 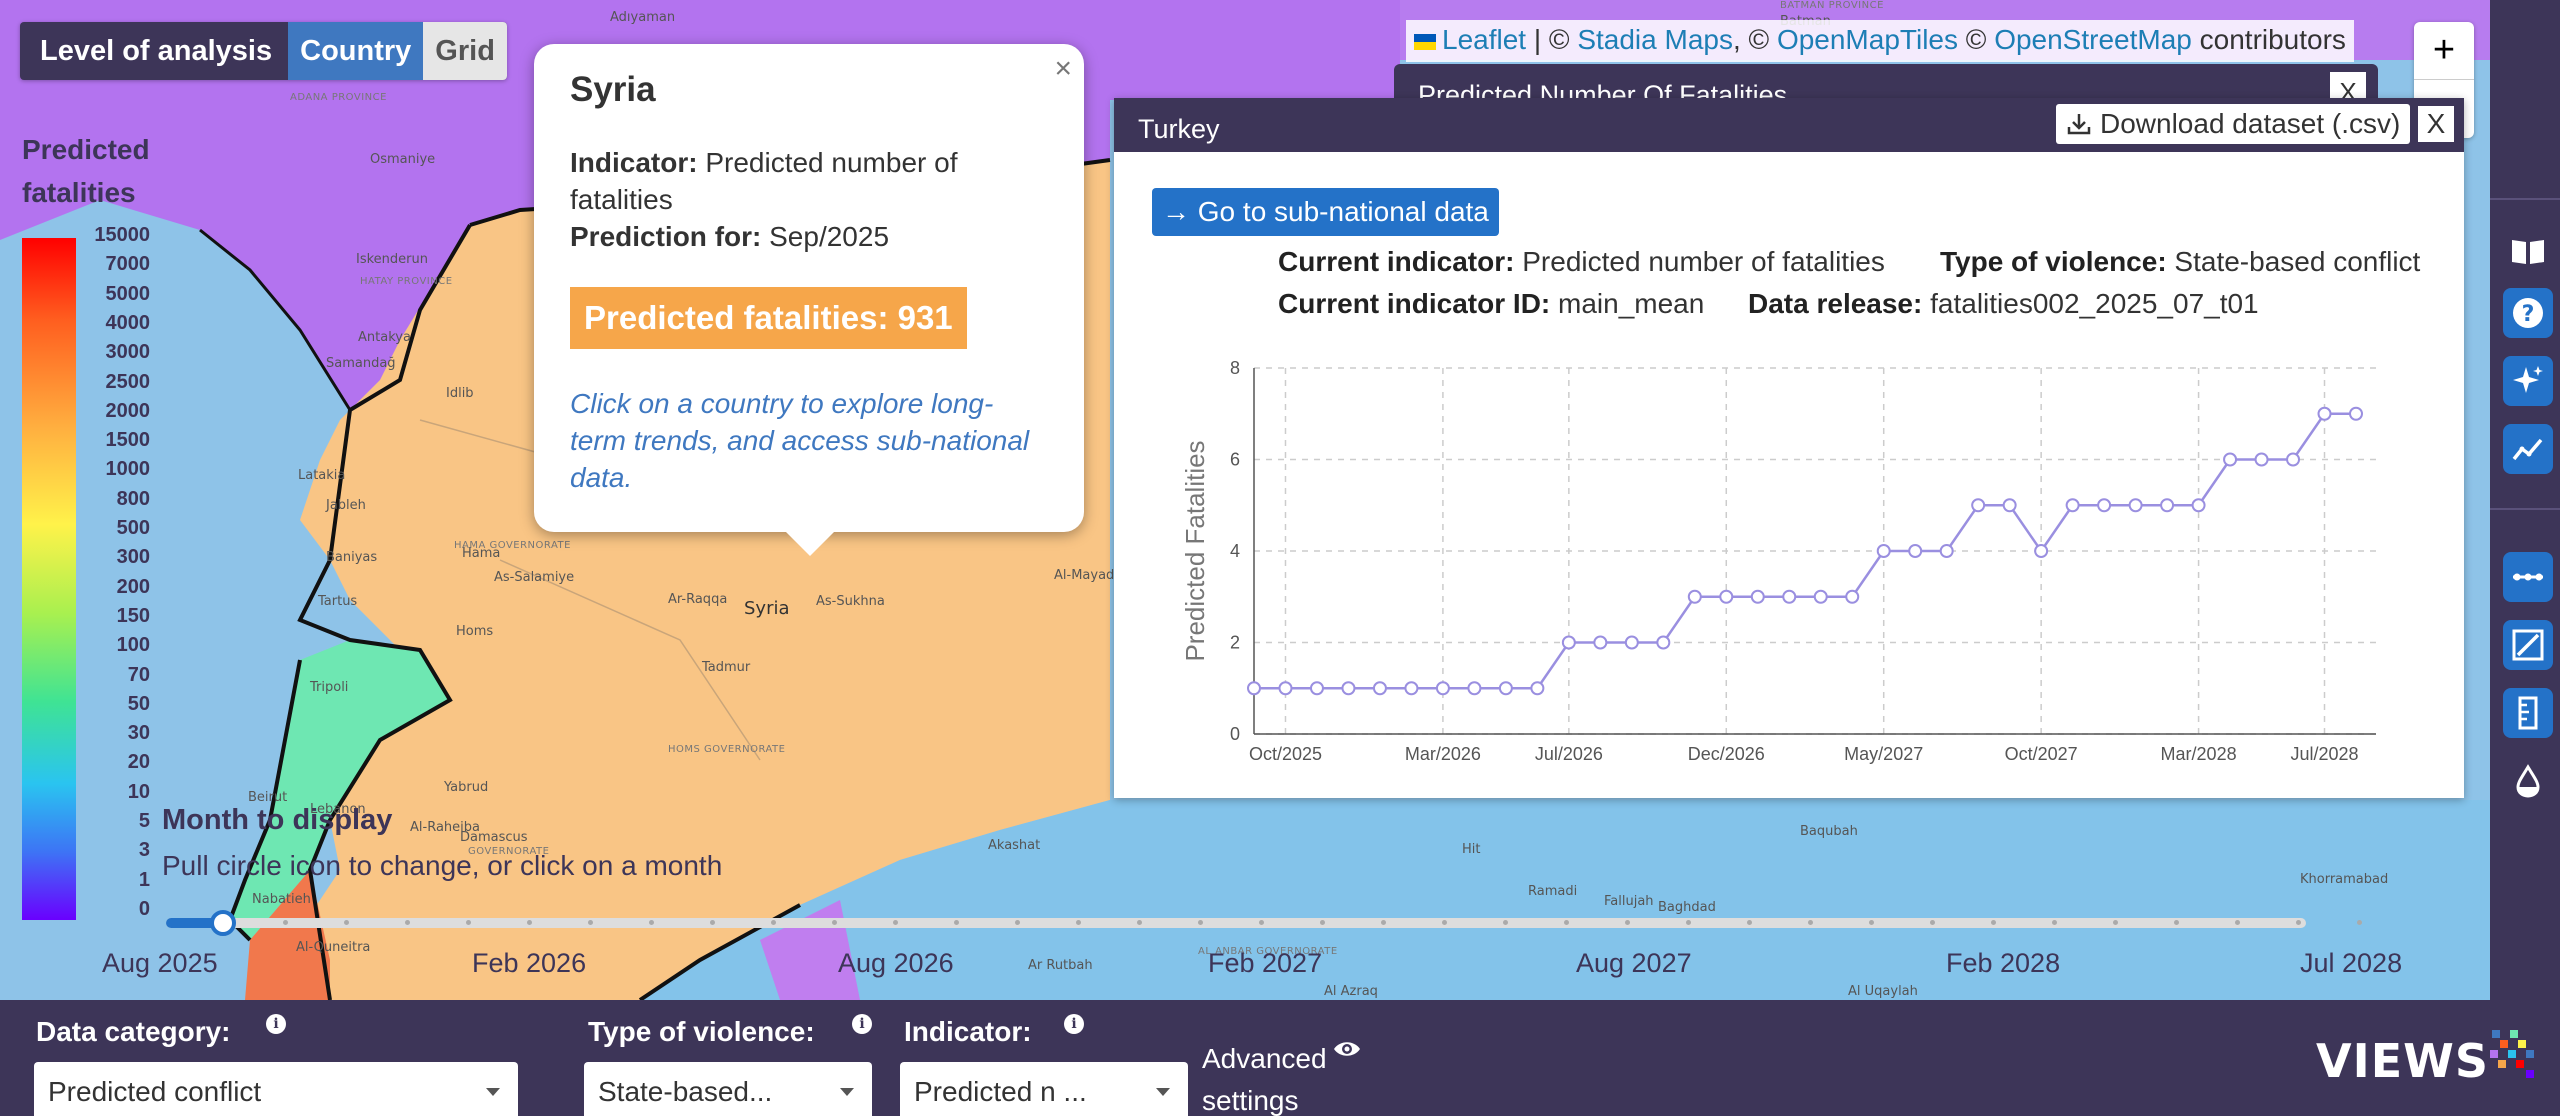 What do you see at coordinates (2436, 124) in the screenshot?
I see `panel-close-button: X` at bounding box center [2436, 124].